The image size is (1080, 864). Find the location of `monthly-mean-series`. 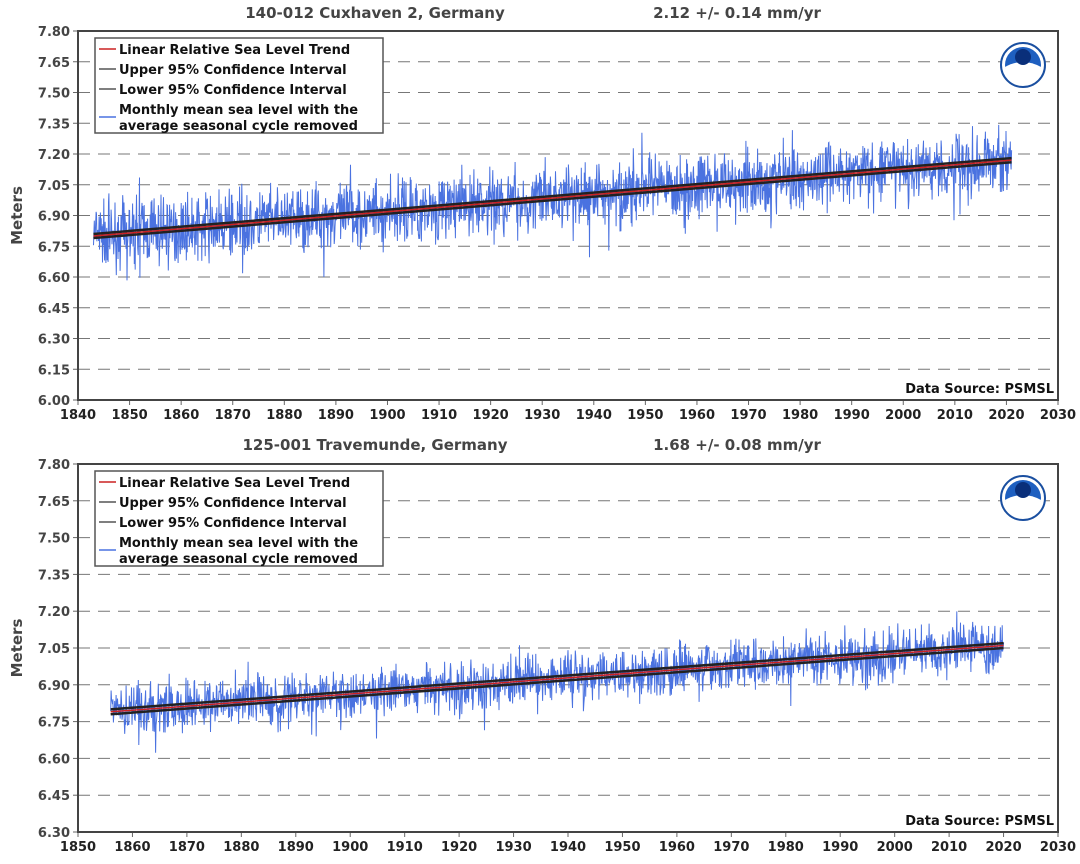

monthly-mean-series is located at coordinates (557, 682).